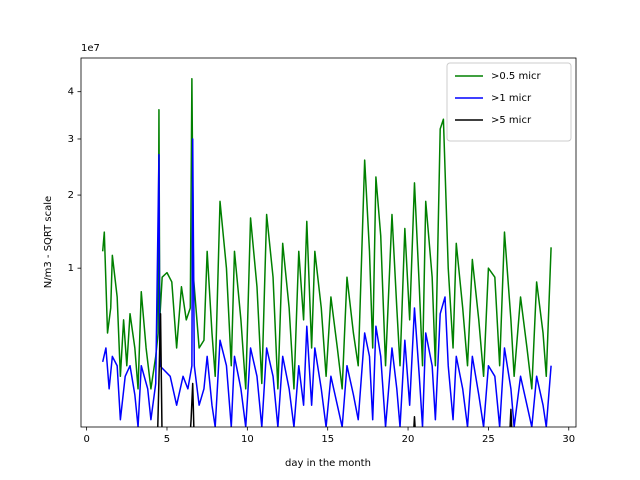  What do you see at coordinates (408, 439) in the screenshot?
I see `x-tick-label: 20` at bounding box center [408, 439].